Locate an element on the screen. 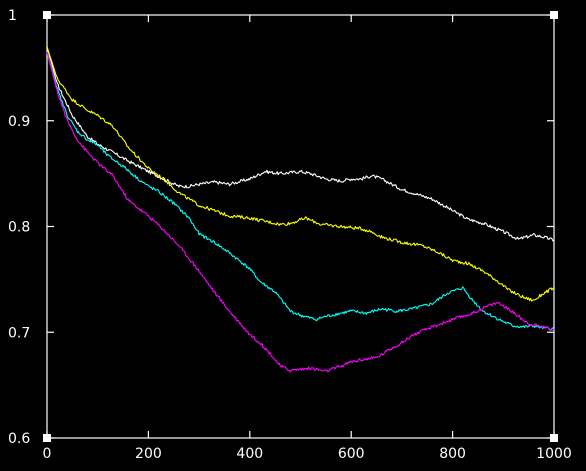 The width and height of the screenshot is (586, 471). y-tick-label: 0.9 is located at coordinates (19, 122).